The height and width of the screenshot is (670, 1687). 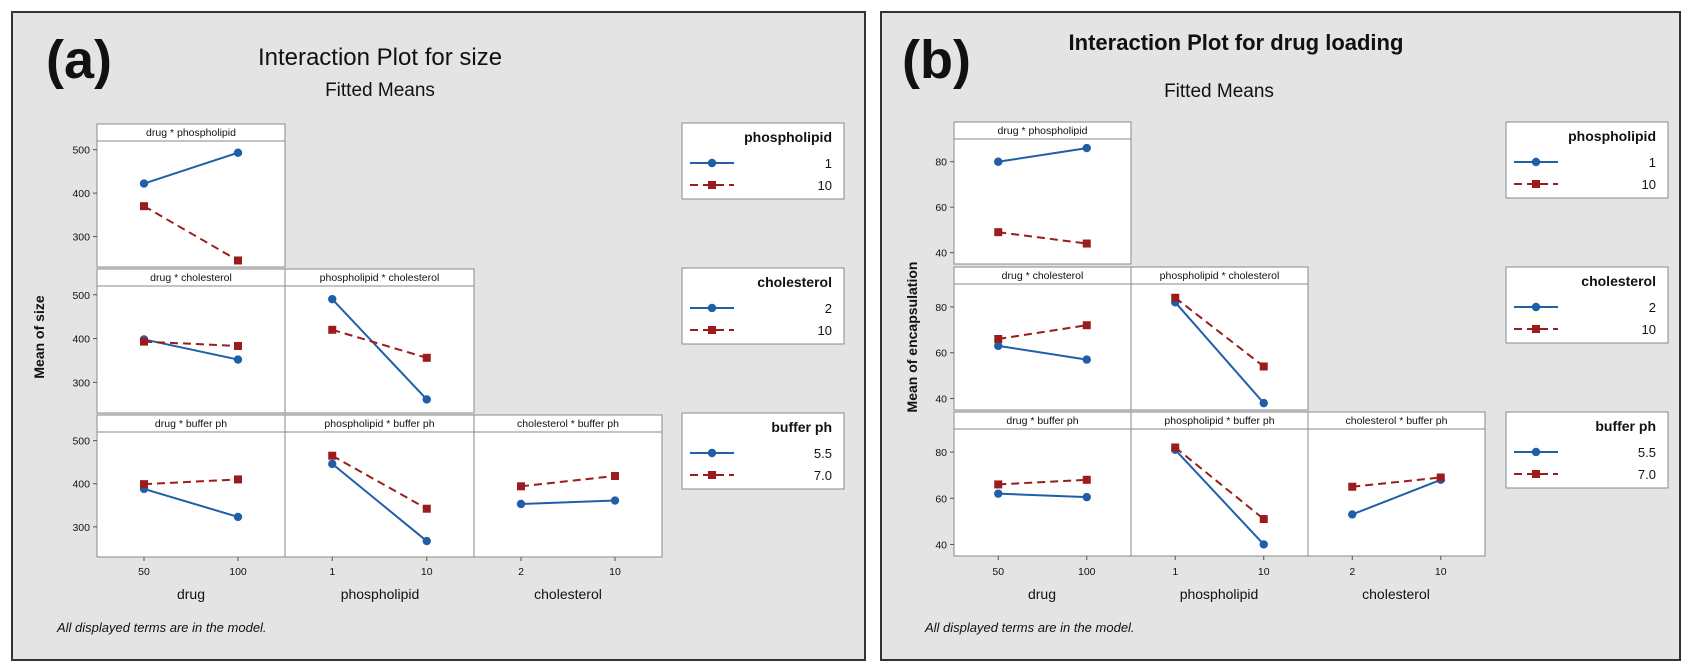 I want to click on interaction-cell: drug * buffer ph 40 60 80, so click(x=1033, y=484).